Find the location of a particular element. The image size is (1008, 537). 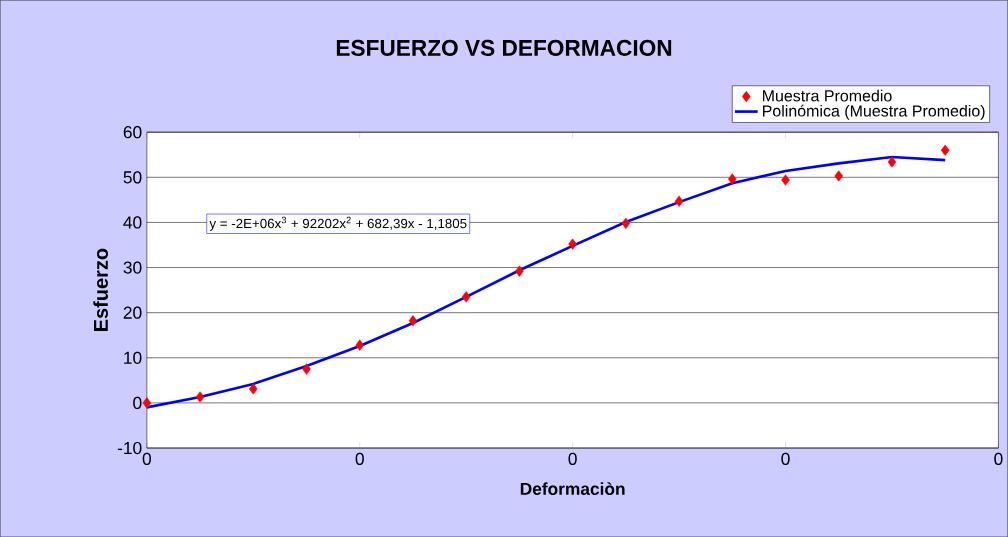

y-axis-title: Esfuerzo is located at coordinates (100, 289).